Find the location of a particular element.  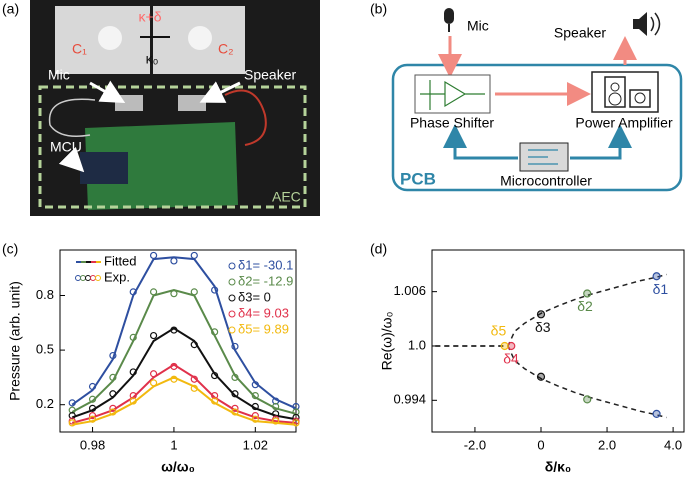

y-tick-label: 0.8 is located at coordinates (45, 294).